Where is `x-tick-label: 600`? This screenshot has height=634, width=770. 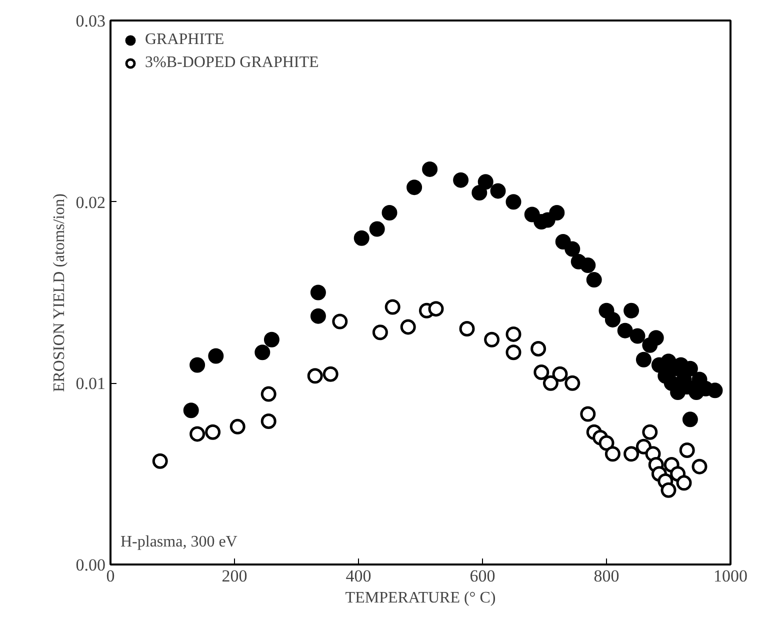
x-tick-label: 600 is located at coordinates (483, 576).